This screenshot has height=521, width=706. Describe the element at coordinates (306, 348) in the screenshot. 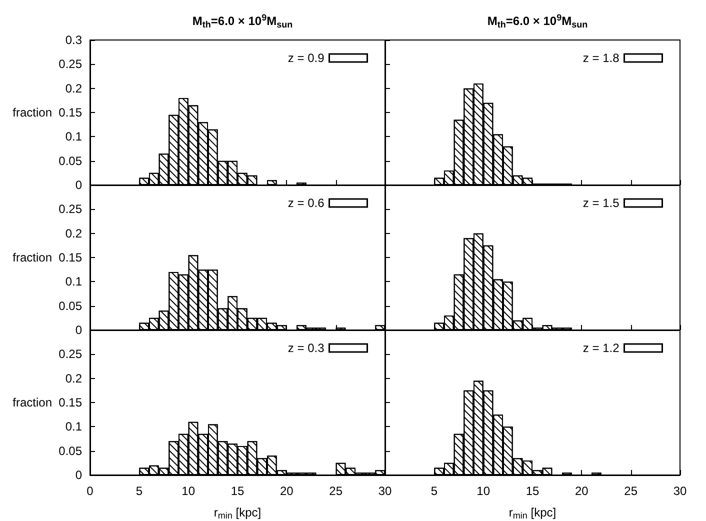

I see `legend-label: z = 0.3` at that location.